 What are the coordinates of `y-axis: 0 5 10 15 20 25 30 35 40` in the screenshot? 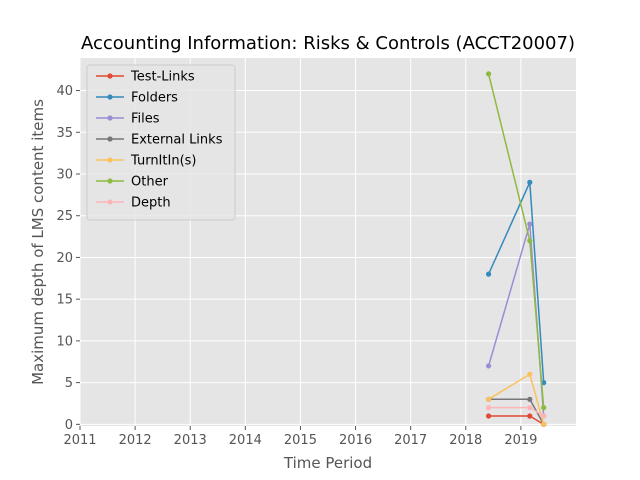 It's located at (68, 258).